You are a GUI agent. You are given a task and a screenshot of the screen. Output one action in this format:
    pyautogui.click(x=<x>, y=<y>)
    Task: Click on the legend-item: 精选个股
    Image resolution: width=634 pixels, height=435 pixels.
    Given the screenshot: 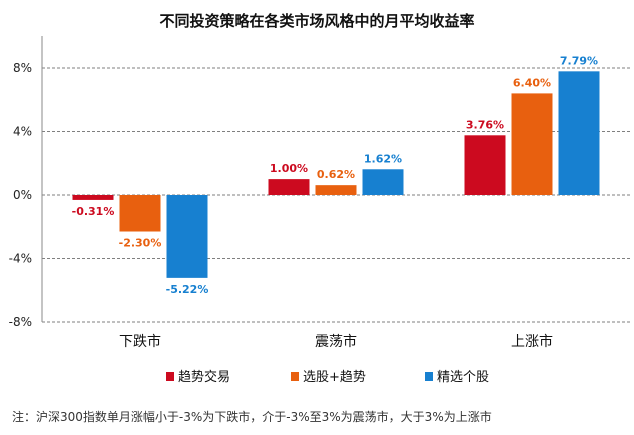 What is the action you would take?
    pyautogui.click(x=457, y=377)
    